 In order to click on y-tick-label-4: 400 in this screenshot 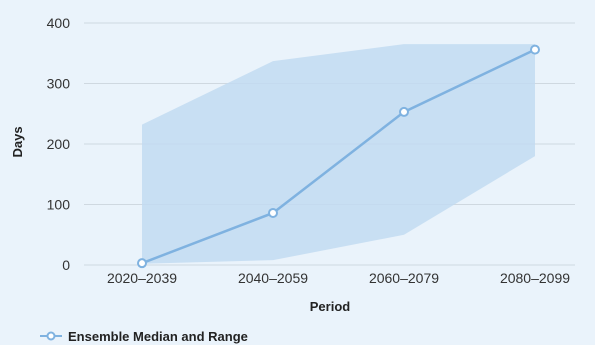, I will do `click(59, 23)`.